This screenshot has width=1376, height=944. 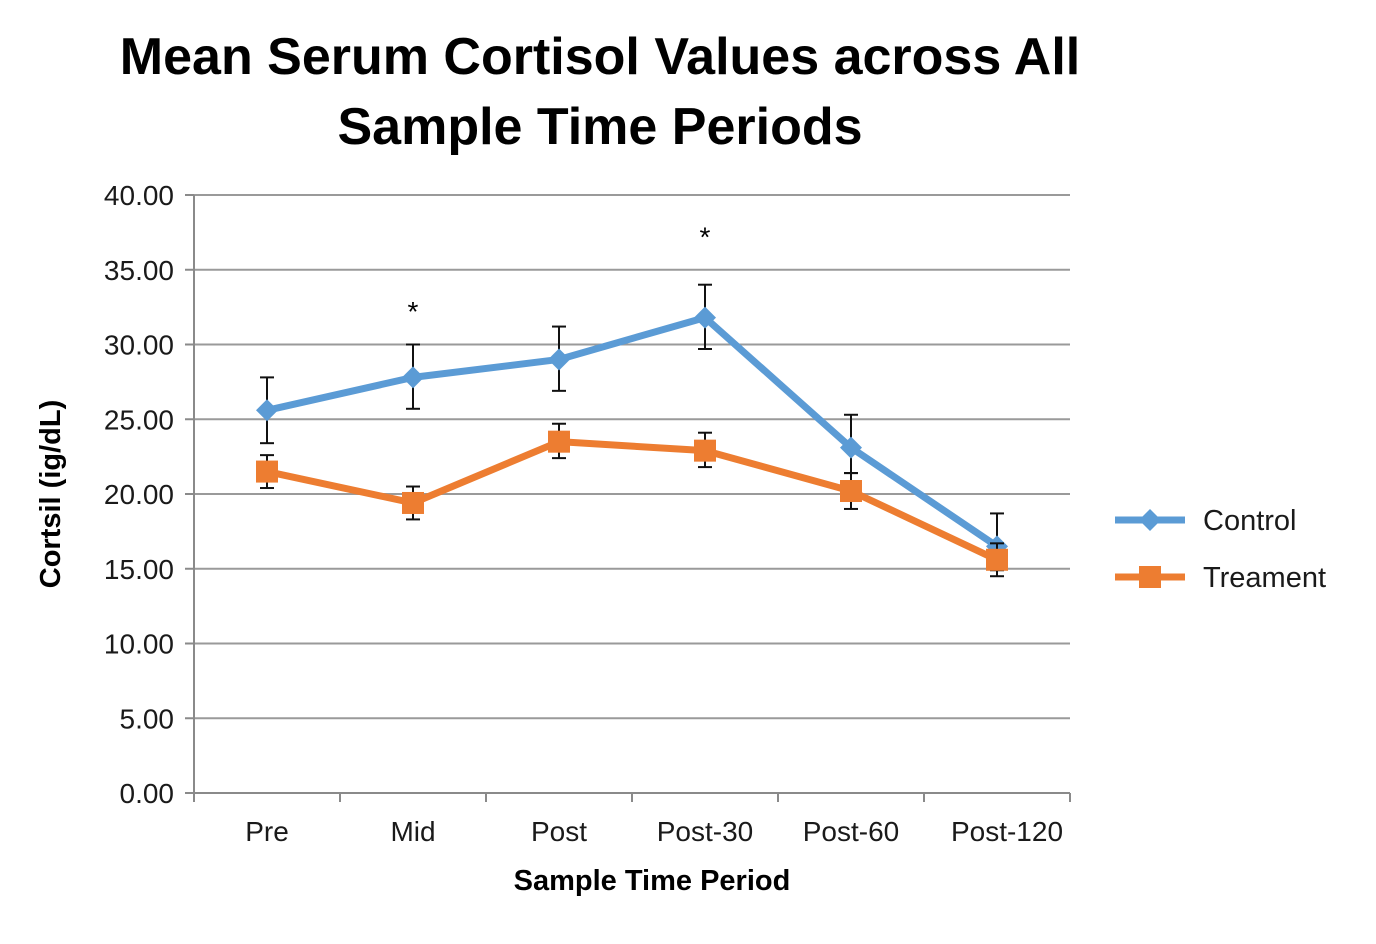 What do you see at coordinates (652, 881) in the screenshot?
I see `x-axis-title: Sample Time Period` at bounding box center [652, 881].